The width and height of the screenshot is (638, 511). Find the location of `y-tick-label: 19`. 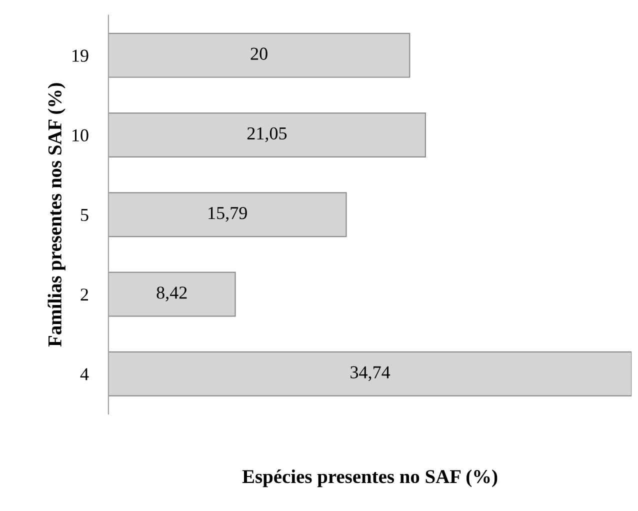

y-tick-label: 19 is located at coordinates (80, 56).